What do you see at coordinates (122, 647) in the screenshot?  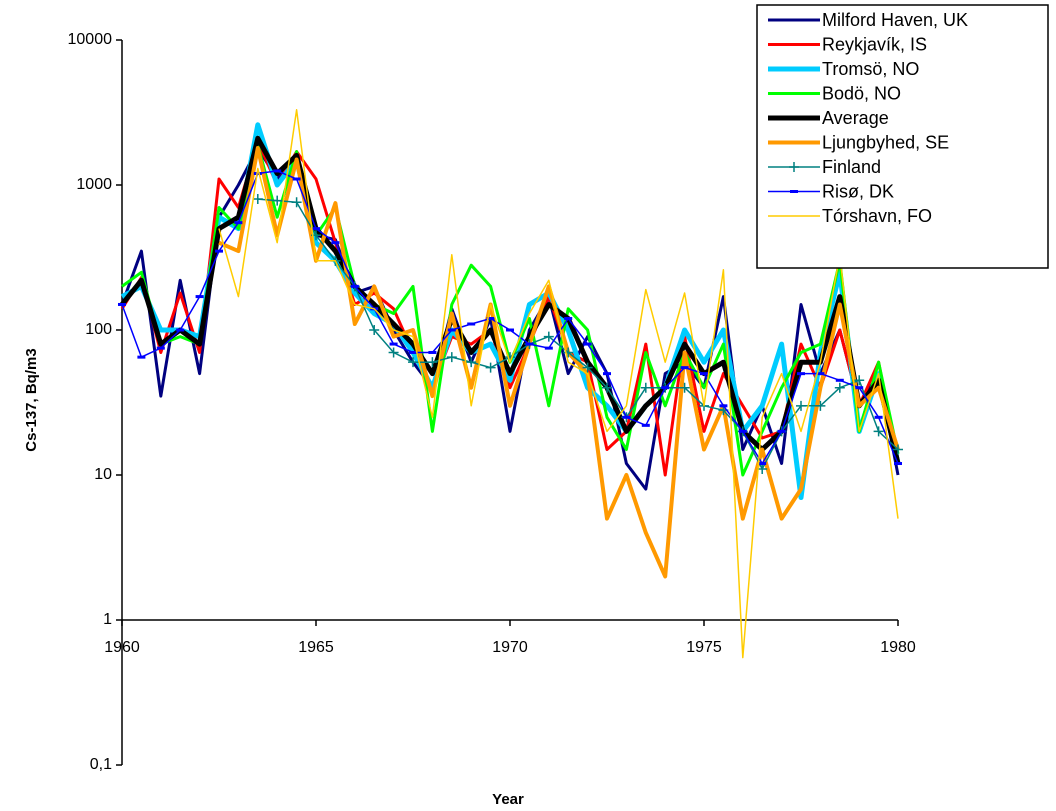 I see `x-tick-label: 1960` at bounding box center [122, 647].